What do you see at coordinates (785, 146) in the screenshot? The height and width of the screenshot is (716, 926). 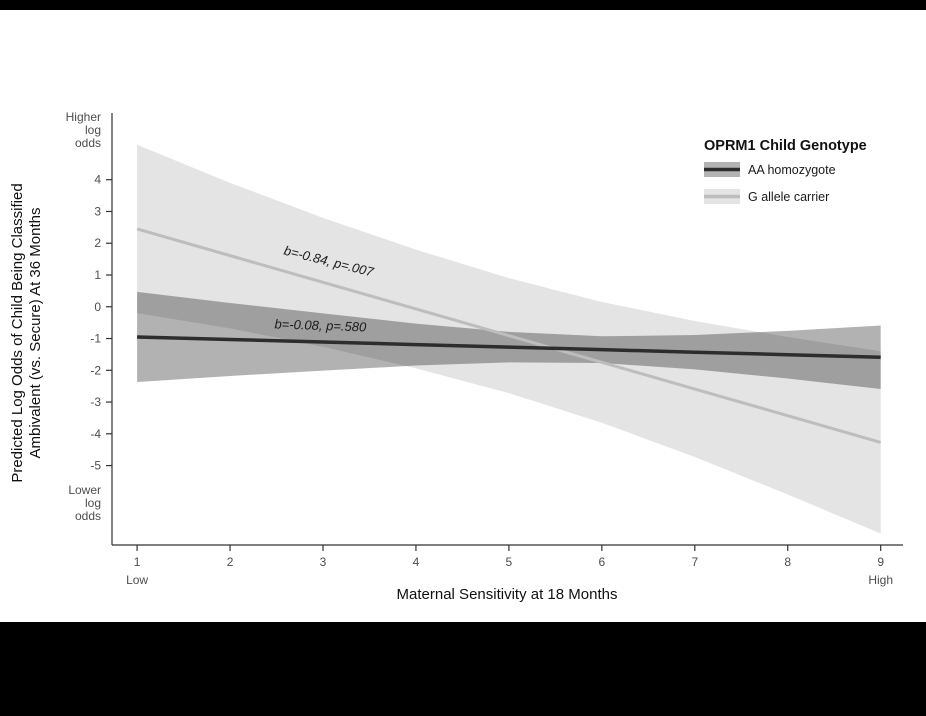 I see `legend-title: OPRM1 Child Genotype` at bounding box center [785, 146].